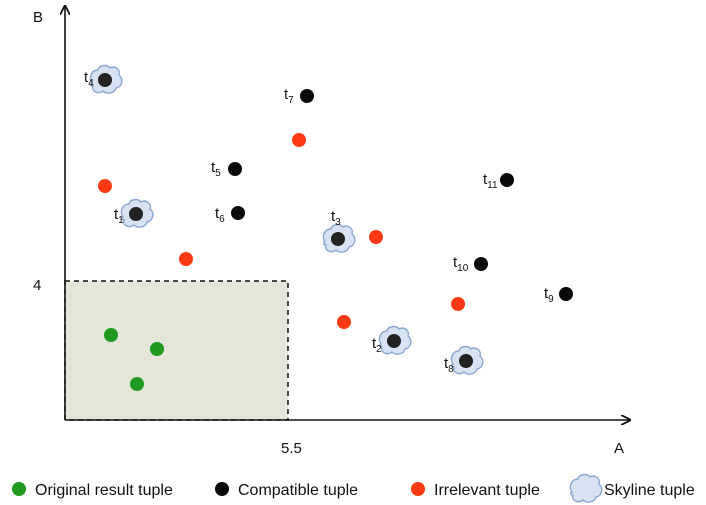 The image size is (706, 505). What do you see at coordinates (566, 294) in the screenshot?
I see `tuple-dot-t9` at bounding box center [566, 294].